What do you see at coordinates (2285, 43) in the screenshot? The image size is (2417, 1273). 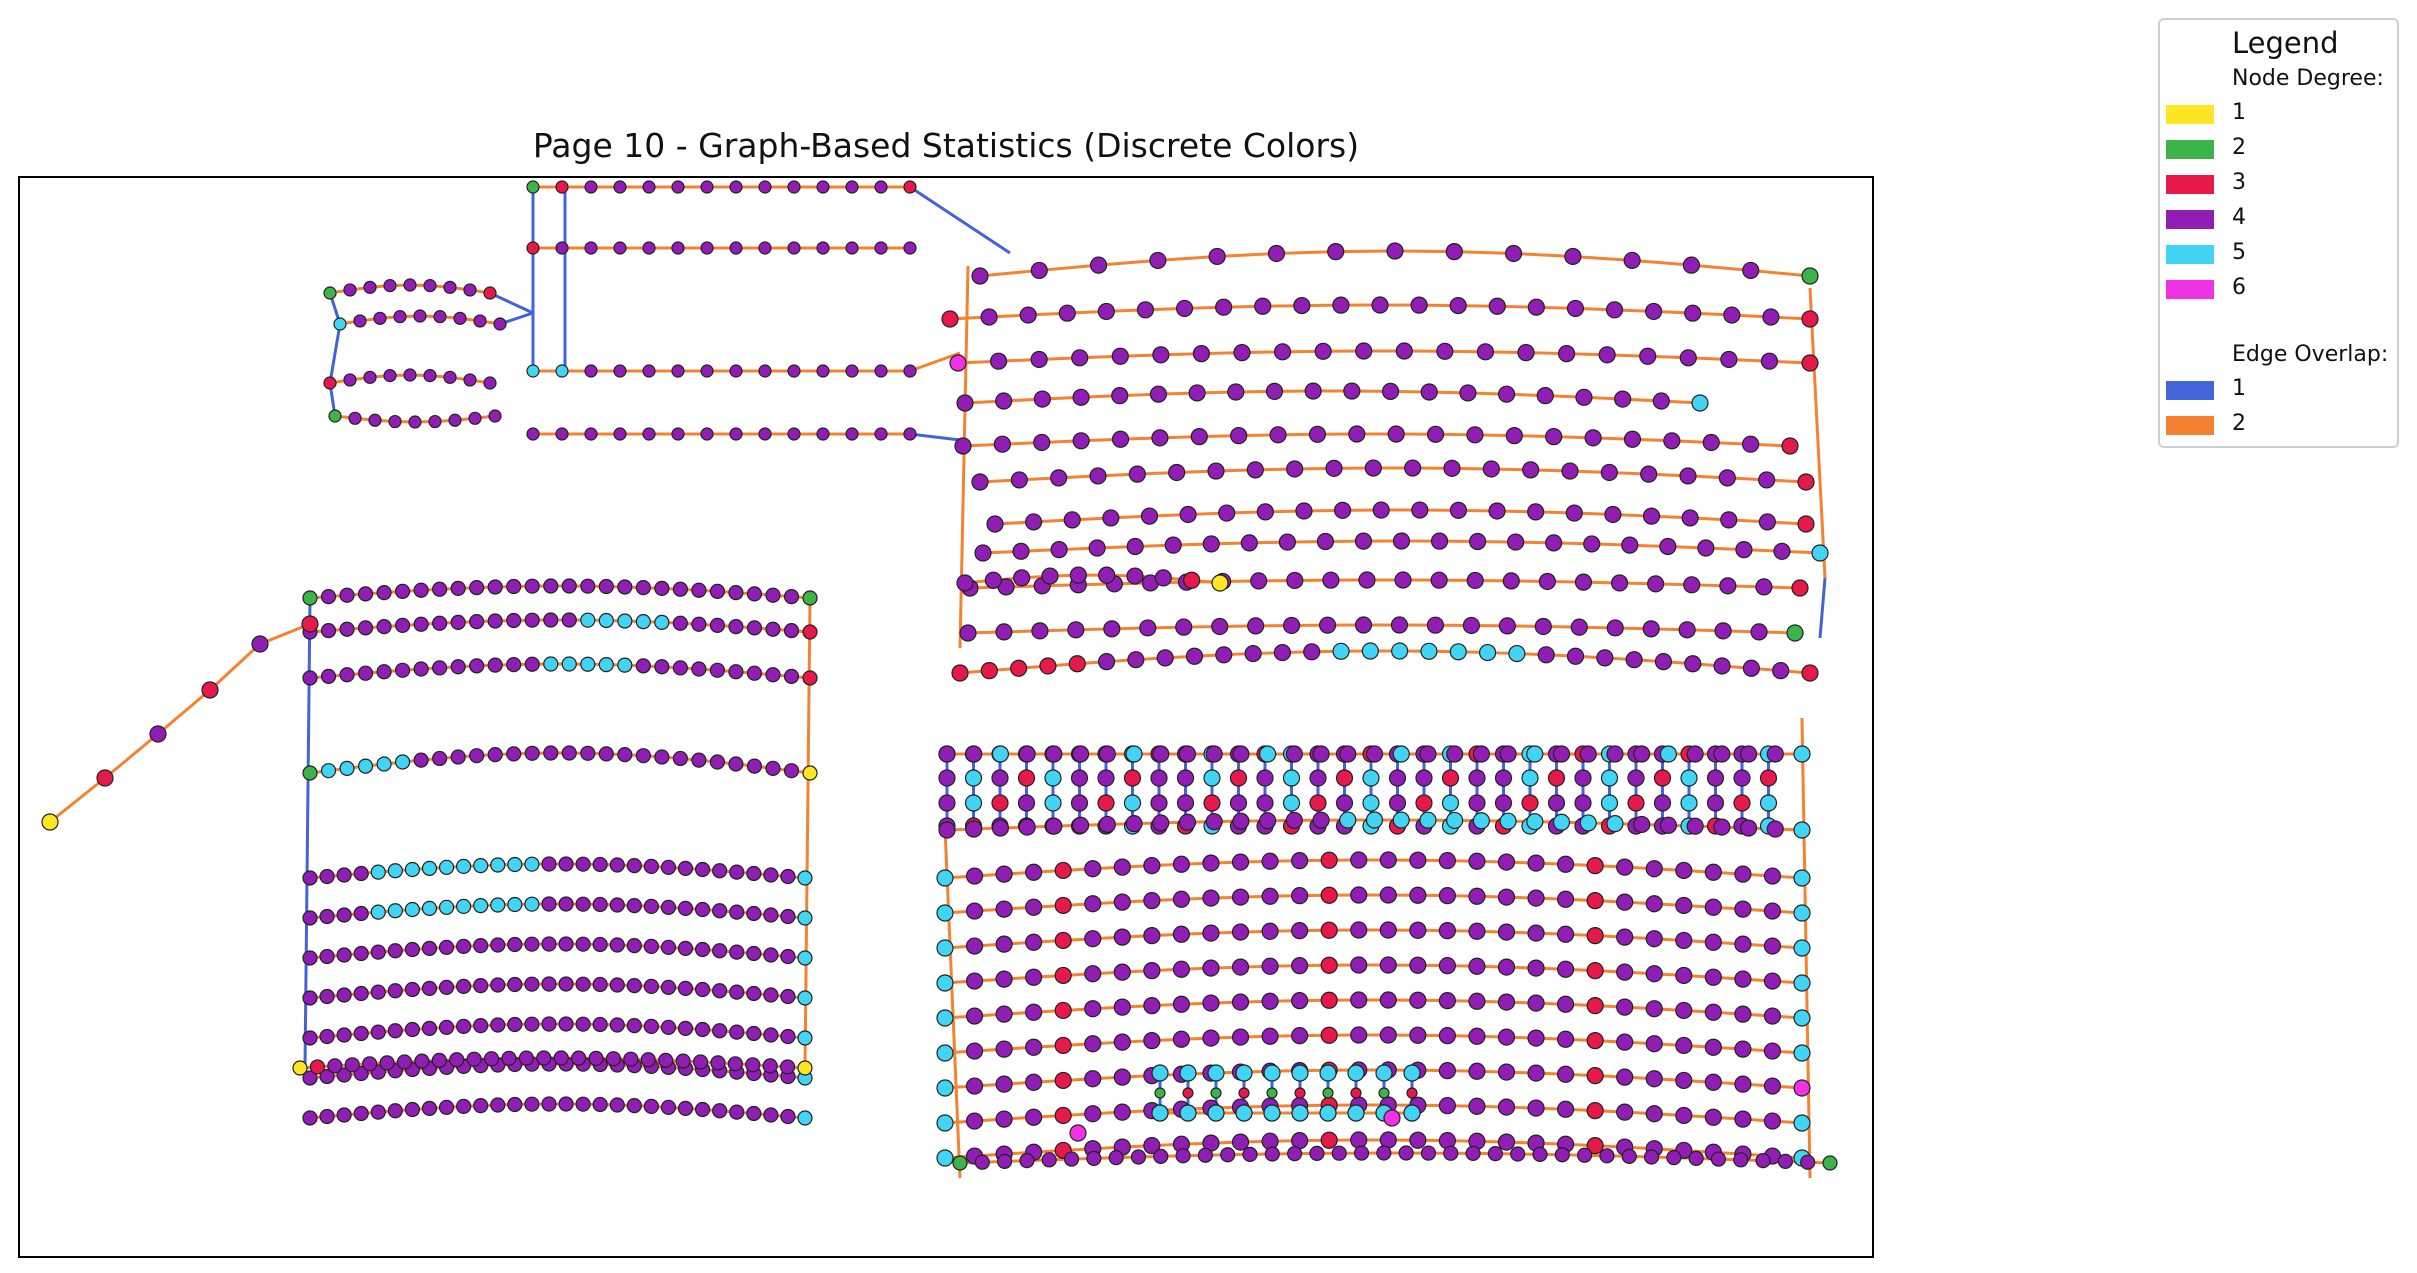 I see `legend-title: Legend` at bounding box center [2285, 43].